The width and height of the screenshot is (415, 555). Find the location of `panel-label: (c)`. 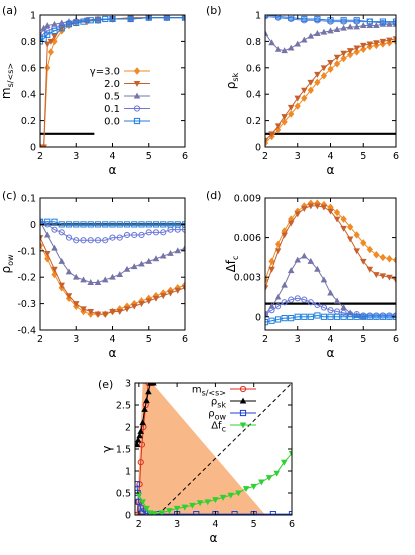

panel-label: (c) is located at coordinates (9, 195).